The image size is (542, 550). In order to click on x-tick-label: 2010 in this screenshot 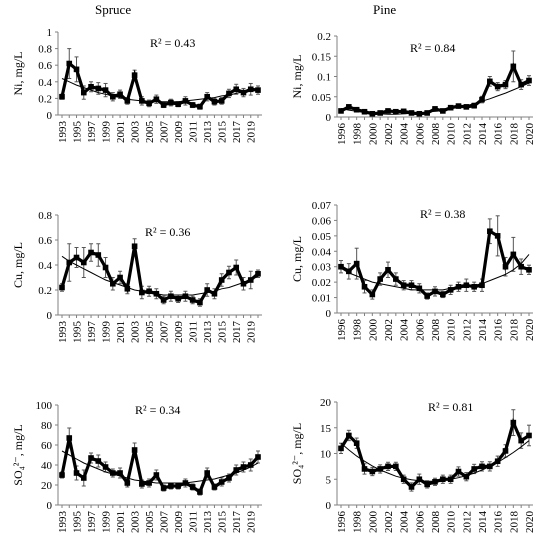, I will do `click(452, 134)`.